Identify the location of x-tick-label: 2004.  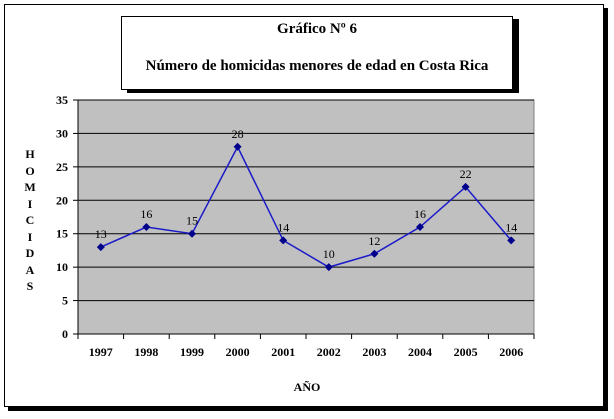
(420, 352).